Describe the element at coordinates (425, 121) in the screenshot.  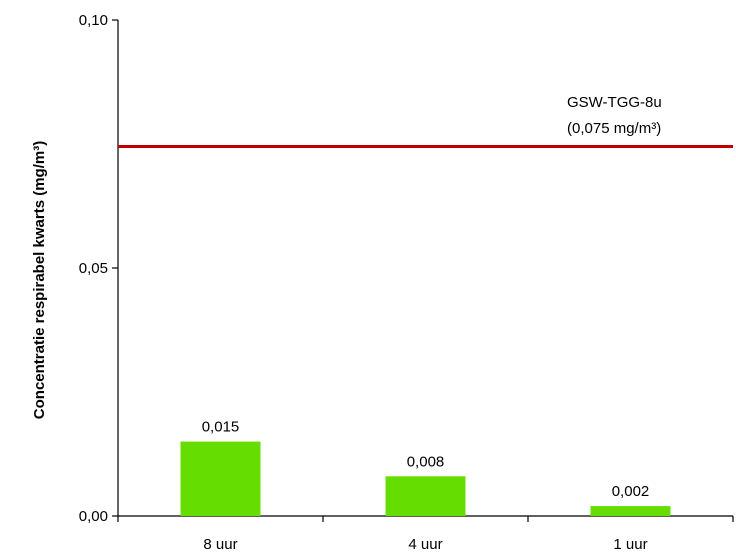
I see `reference-line-group: GSW-TGG-8u (0,075 mg/m³)` at that location.